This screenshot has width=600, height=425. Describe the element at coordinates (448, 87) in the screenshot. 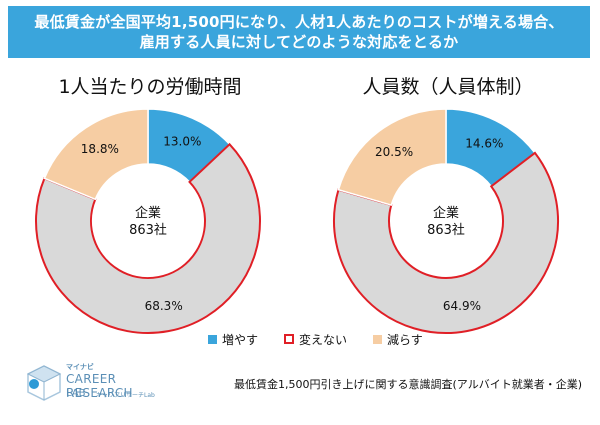

I see `chart-title-headcount: 人員数（人員体制）` at that location.